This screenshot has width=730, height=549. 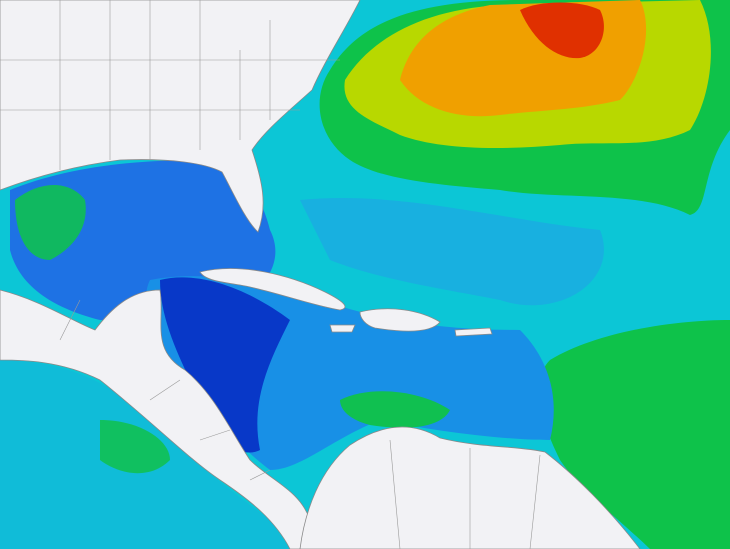 What do you see at coordinates (225, 365) in the screenshot?
I see `ocean-zone-dark` at bounding box center [225, 365].